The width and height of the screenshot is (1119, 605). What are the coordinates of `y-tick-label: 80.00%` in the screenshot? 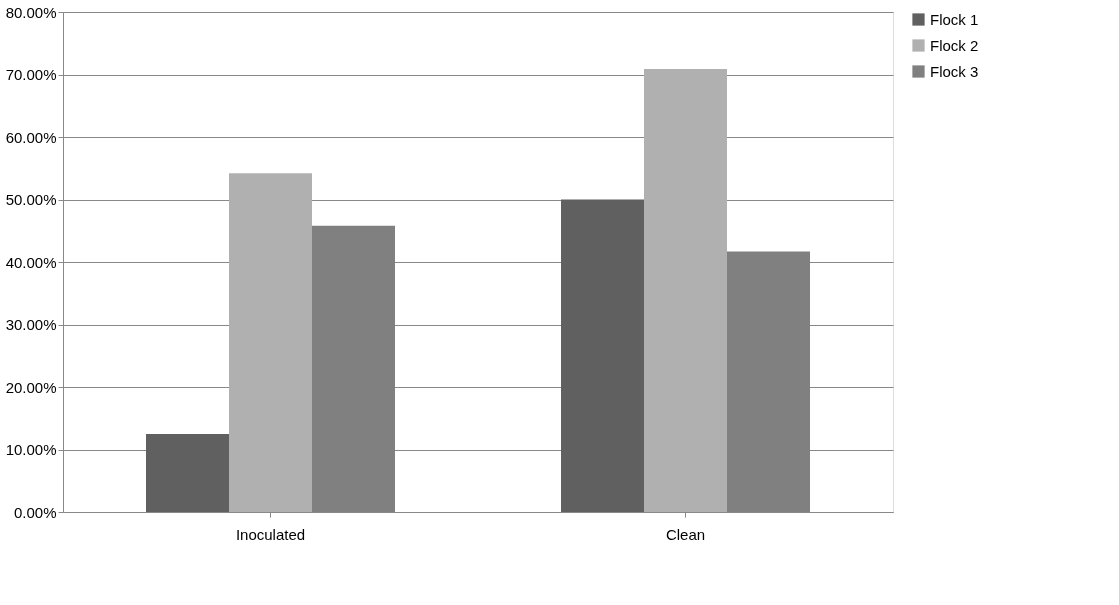 It's located at (31, 12).